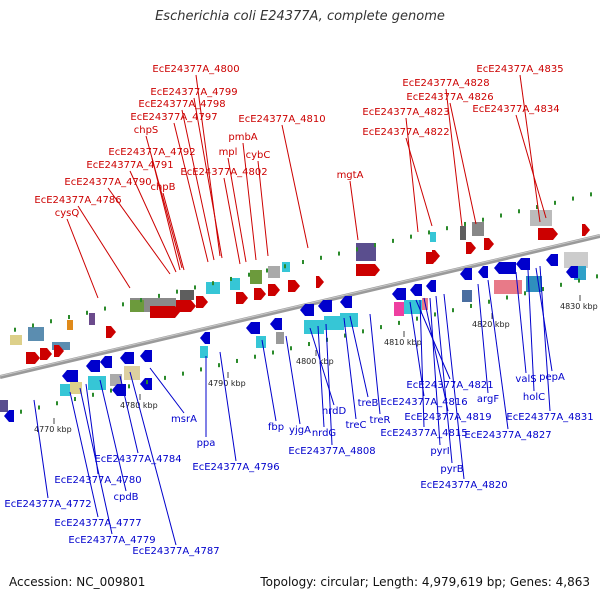  What do you see at coordinates (146, 130) in the screenshot?
I see `gene-label-forward: chpS` at bounding box center [146, 130].